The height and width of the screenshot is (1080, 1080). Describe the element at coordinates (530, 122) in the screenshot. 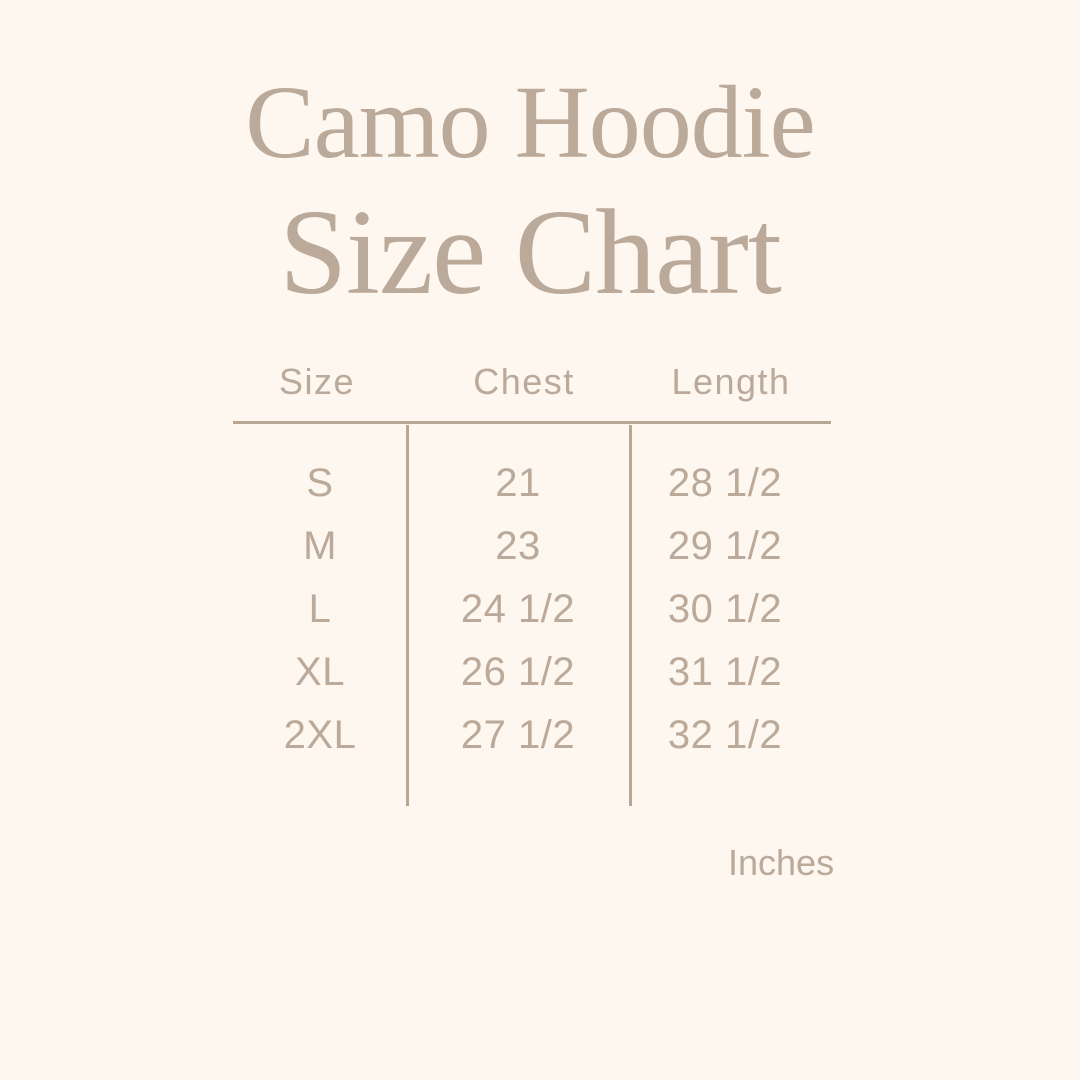

I see `title-line-1: Camo Hoodie` at that location.